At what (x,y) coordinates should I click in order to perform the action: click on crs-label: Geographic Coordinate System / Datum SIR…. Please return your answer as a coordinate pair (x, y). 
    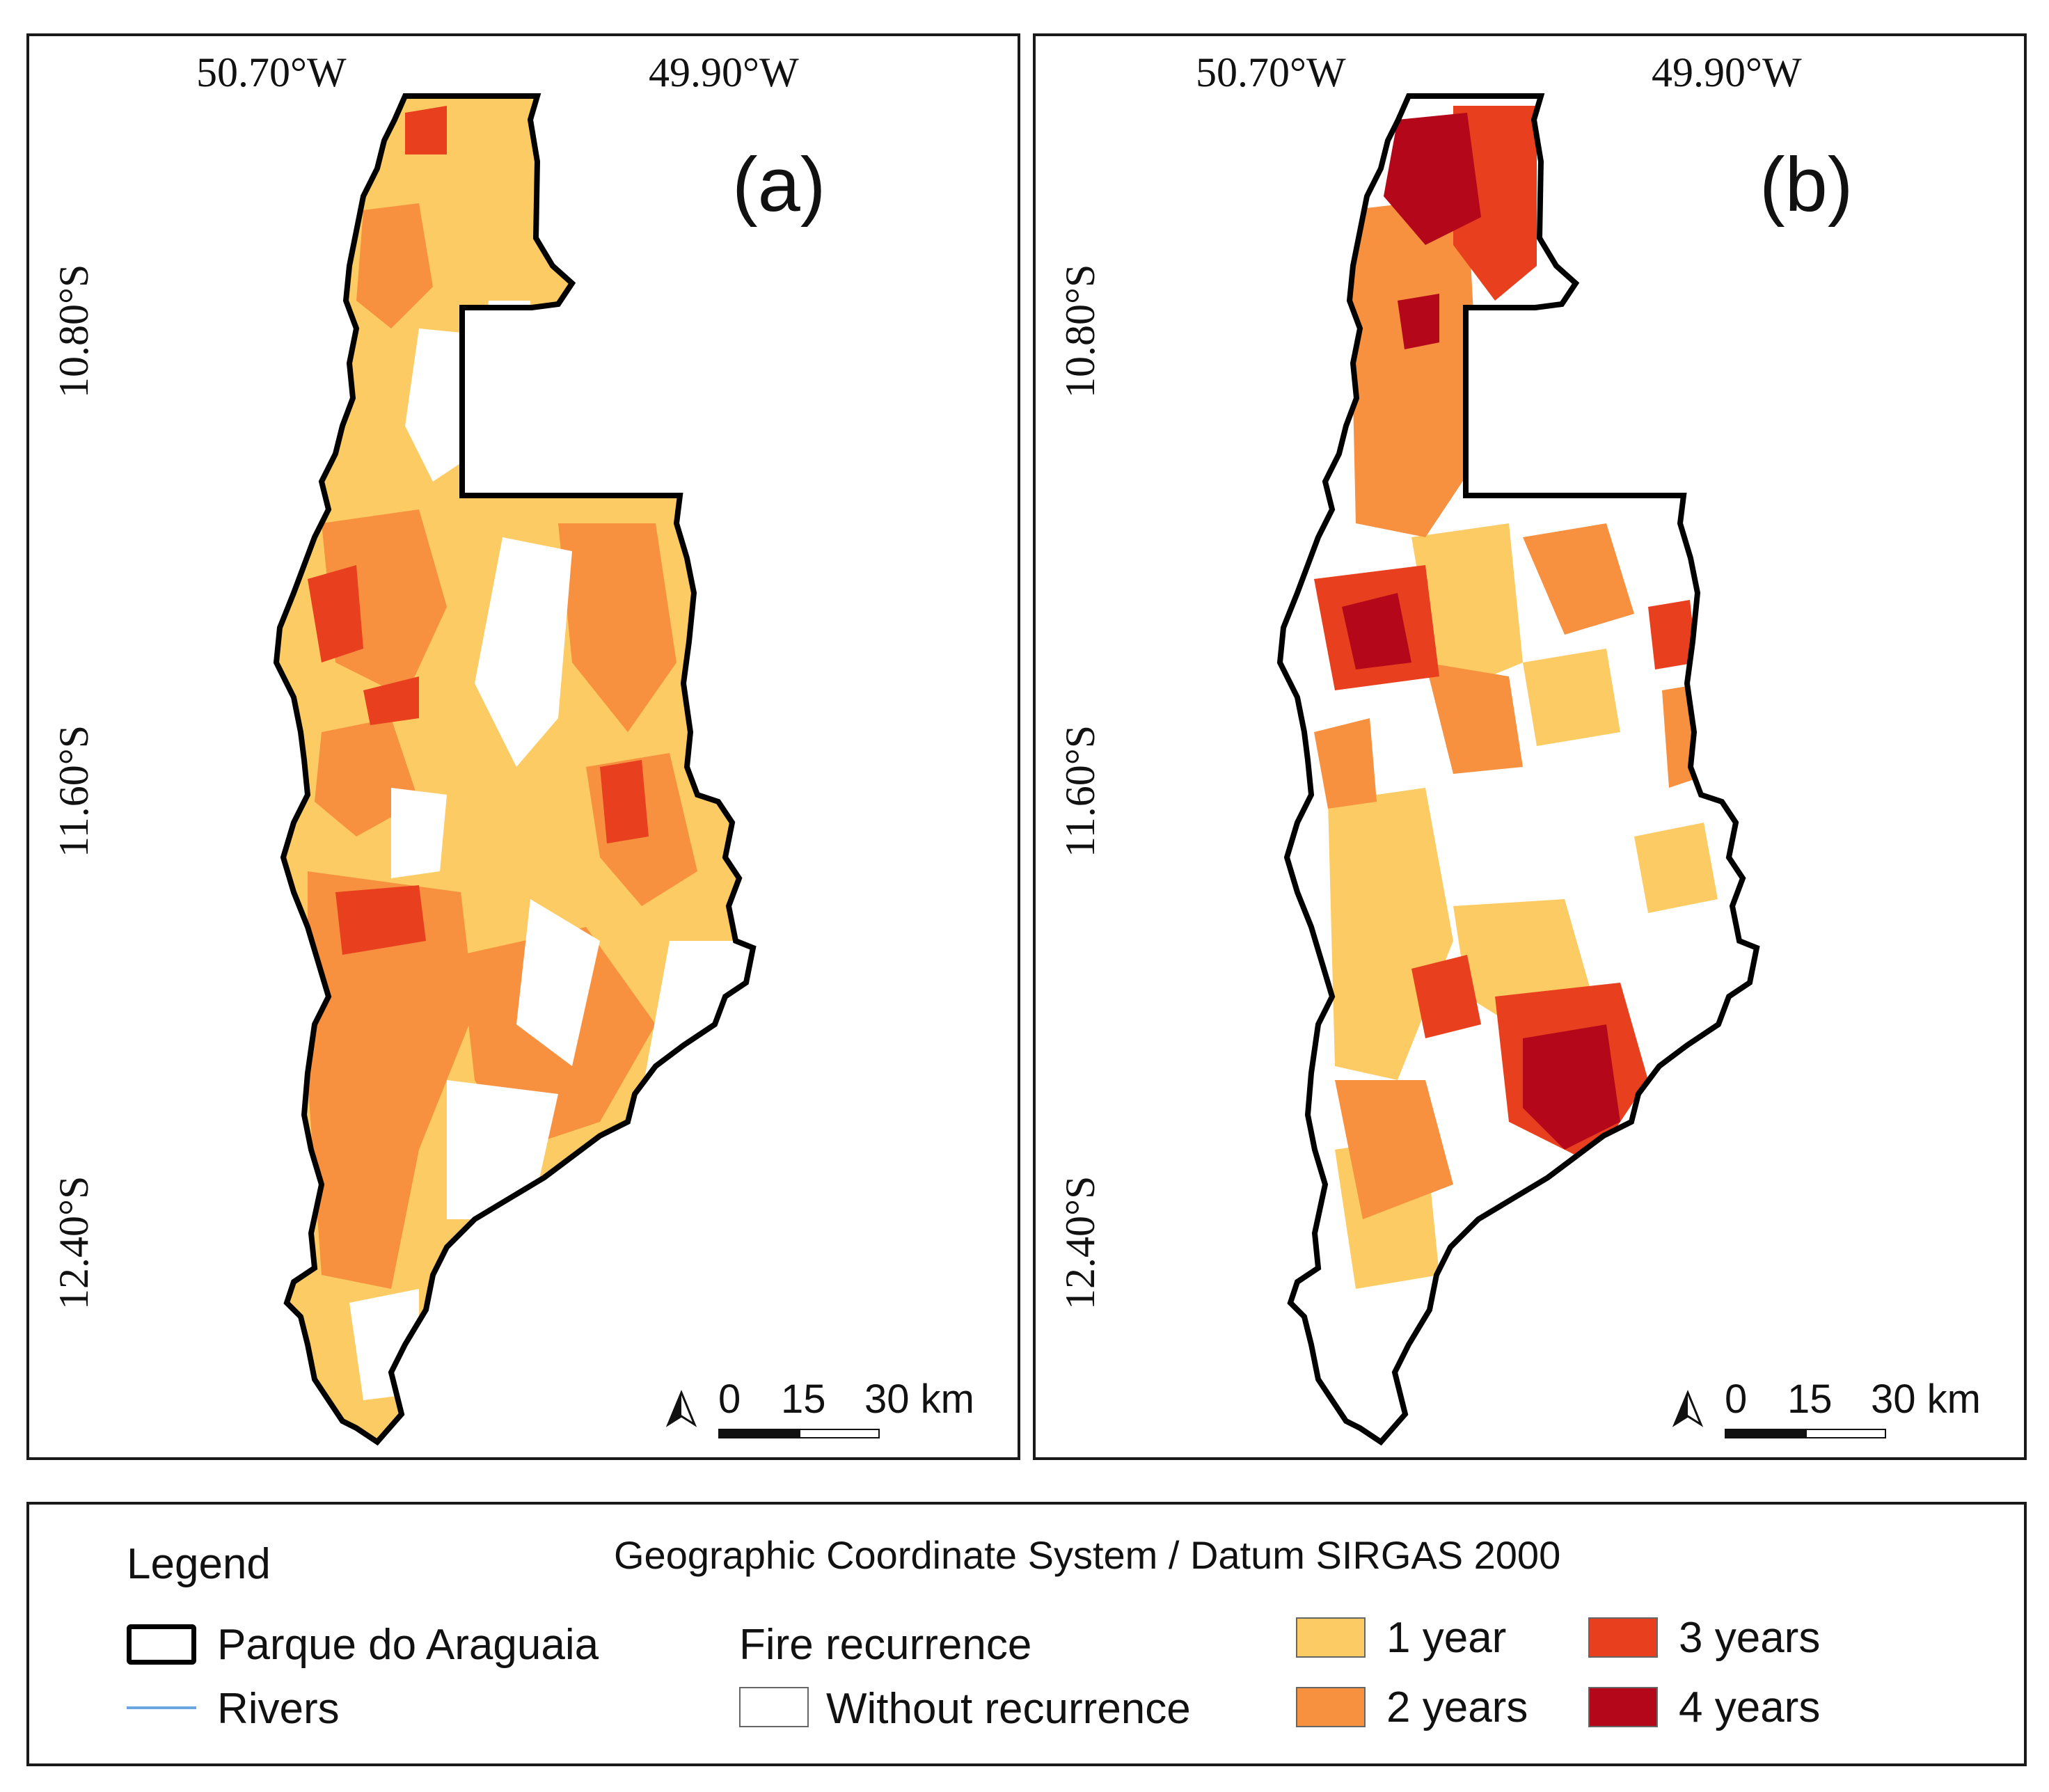
    Looking at the image, I should click on (1087, 1555).